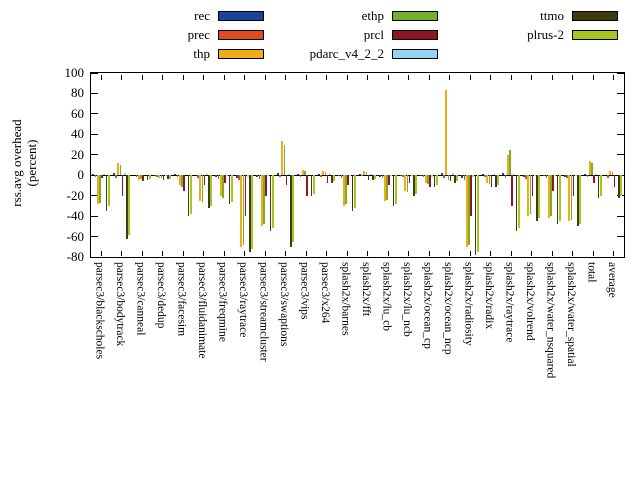 This screenshot has width=640, height=480. I want to click on x-category-label: splash2x/radix, so click(488, 296).